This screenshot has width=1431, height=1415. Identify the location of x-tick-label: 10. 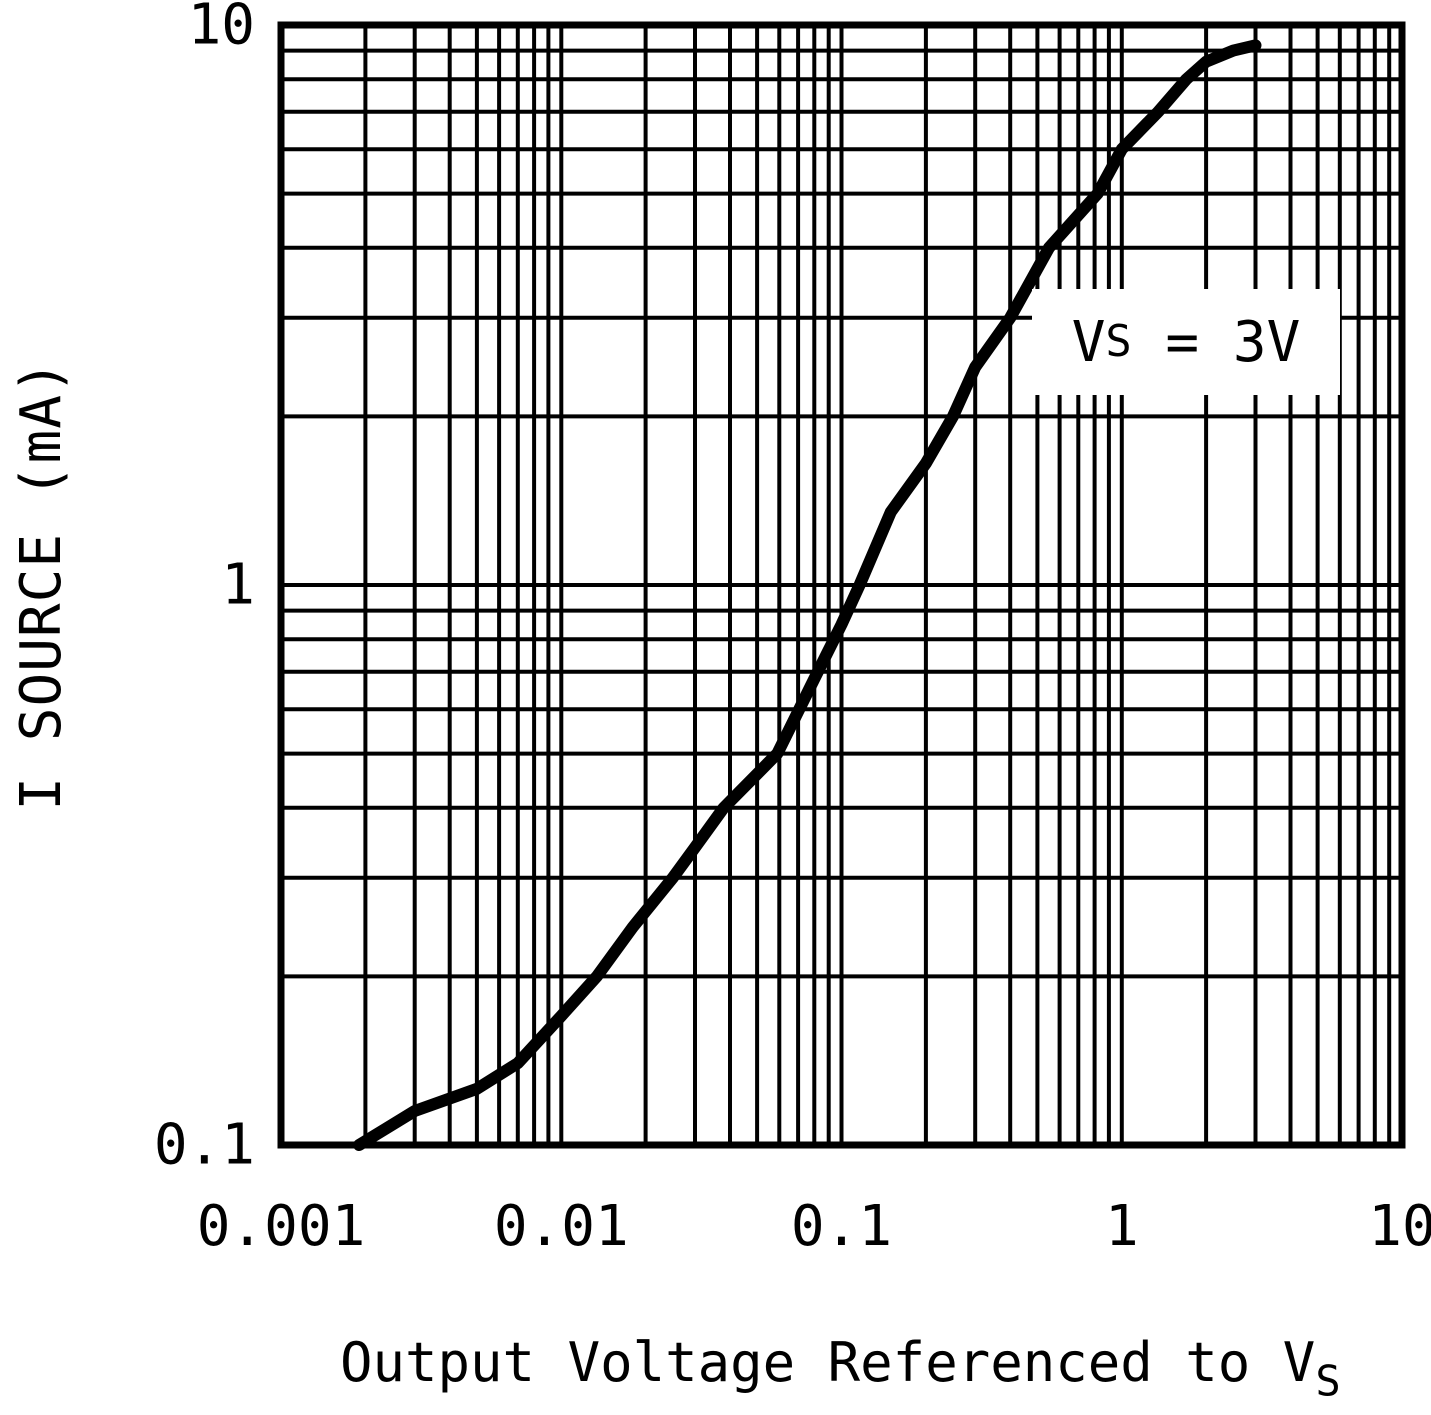
(1399, 1226).